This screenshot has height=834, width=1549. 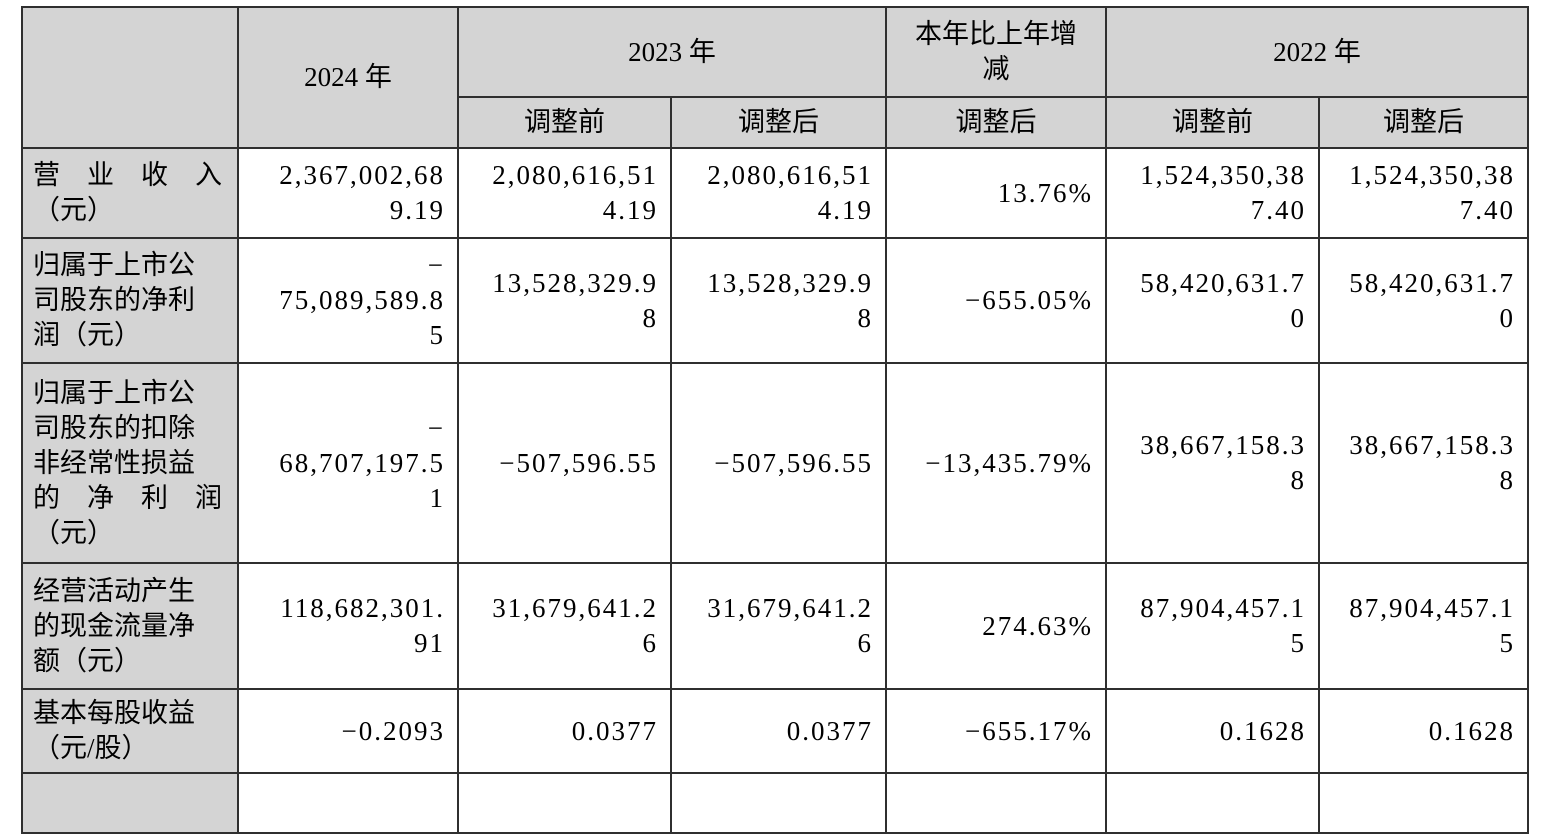 I want to click on cell-eps-2022-before: 0.1628, so click(x=1212, y=731).